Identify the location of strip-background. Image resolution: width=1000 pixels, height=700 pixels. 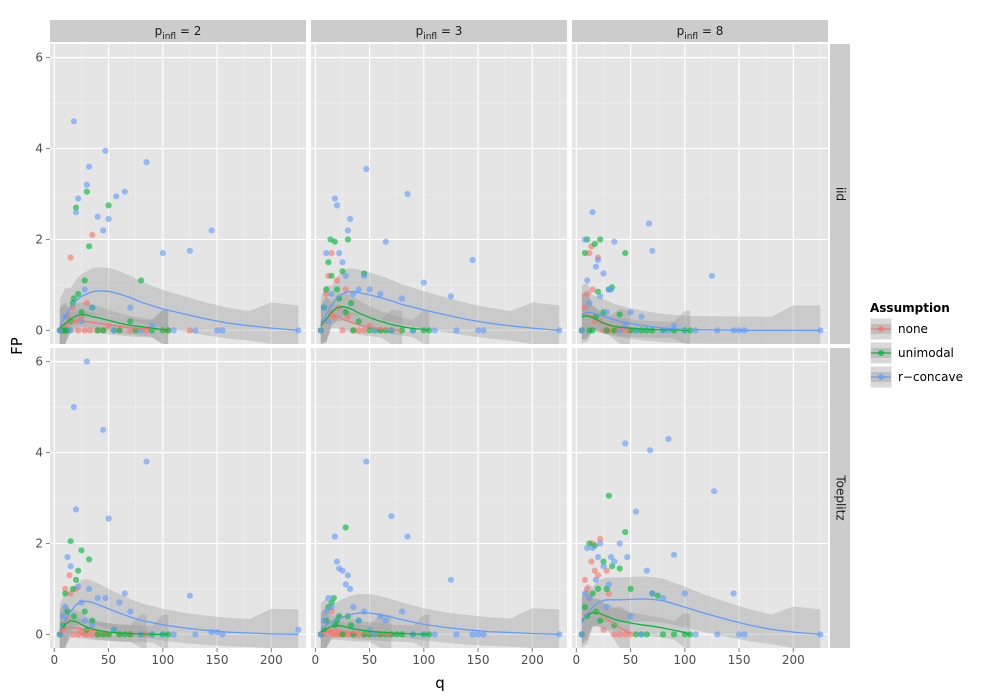
(439, 31).